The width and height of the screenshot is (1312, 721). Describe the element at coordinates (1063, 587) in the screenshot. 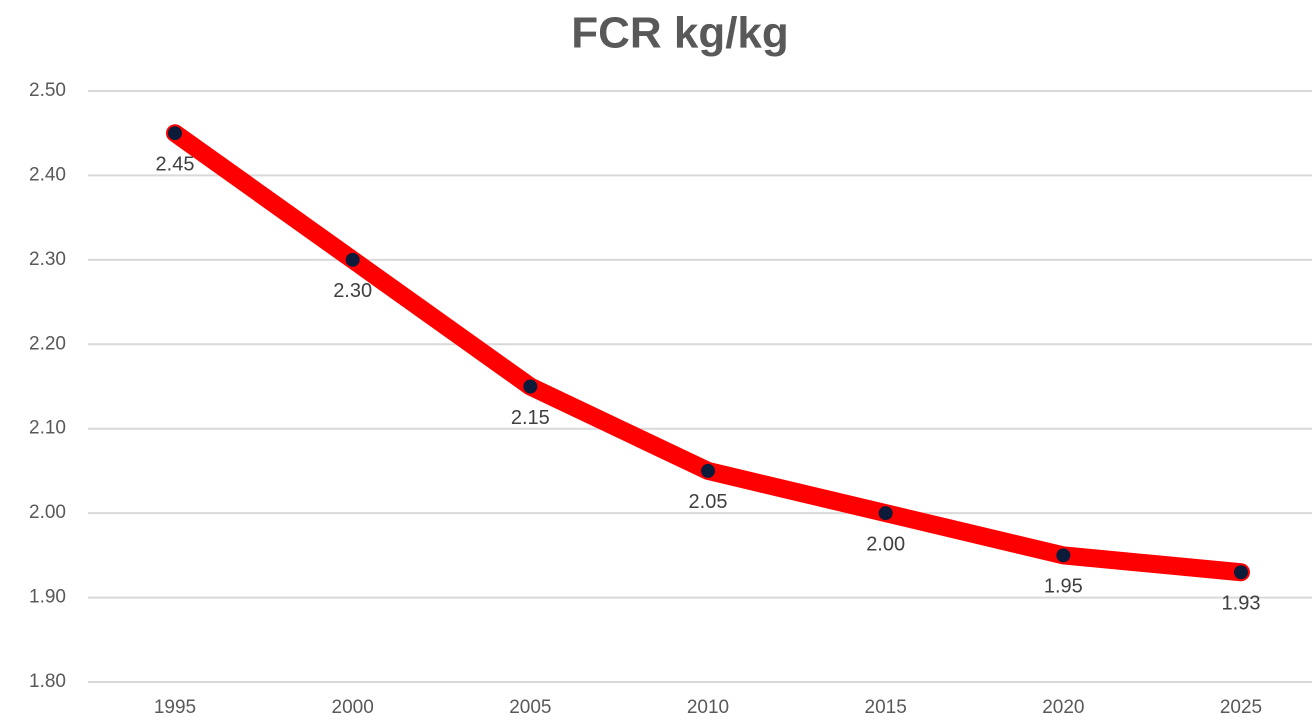

I see `data-label: 1.95` at that location.